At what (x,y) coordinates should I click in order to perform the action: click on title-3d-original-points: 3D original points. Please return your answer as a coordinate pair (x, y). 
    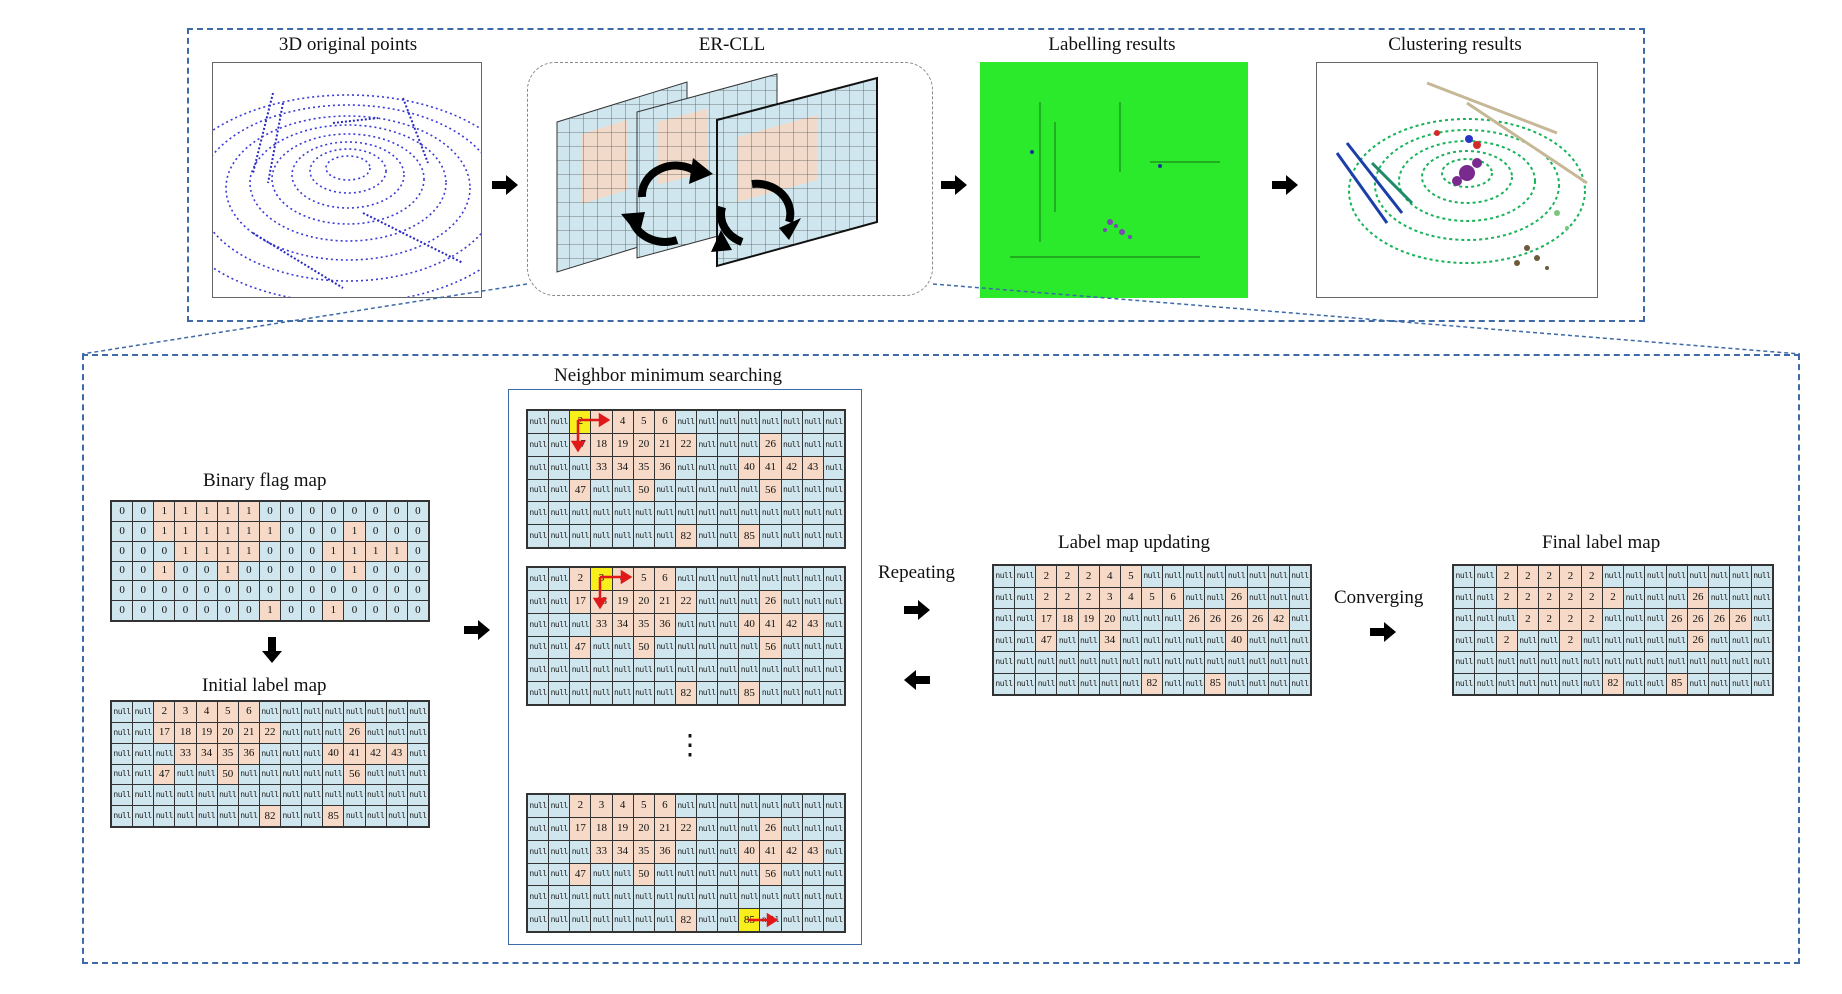
    Looking at the image, I should click on (348, 44).